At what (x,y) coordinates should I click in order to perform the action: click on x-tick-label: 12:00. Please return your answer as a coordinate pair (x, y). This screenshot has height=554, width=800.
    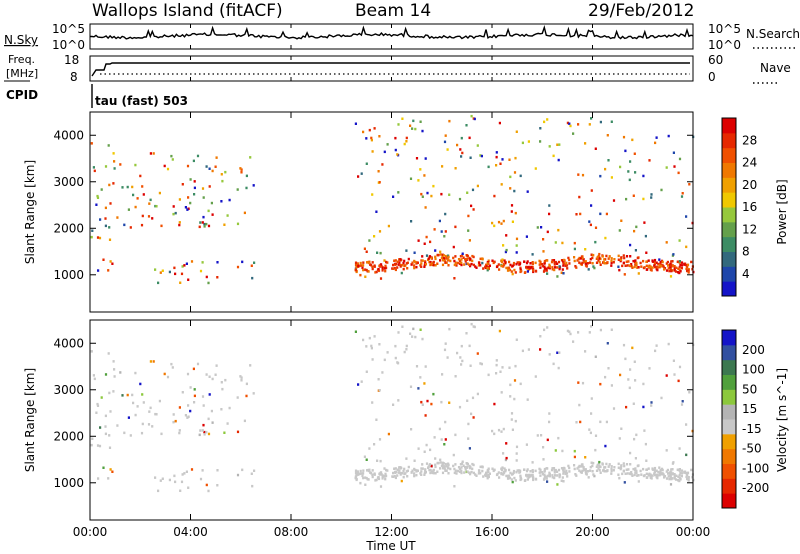
    Looking at the image, I should click on (391, 532).